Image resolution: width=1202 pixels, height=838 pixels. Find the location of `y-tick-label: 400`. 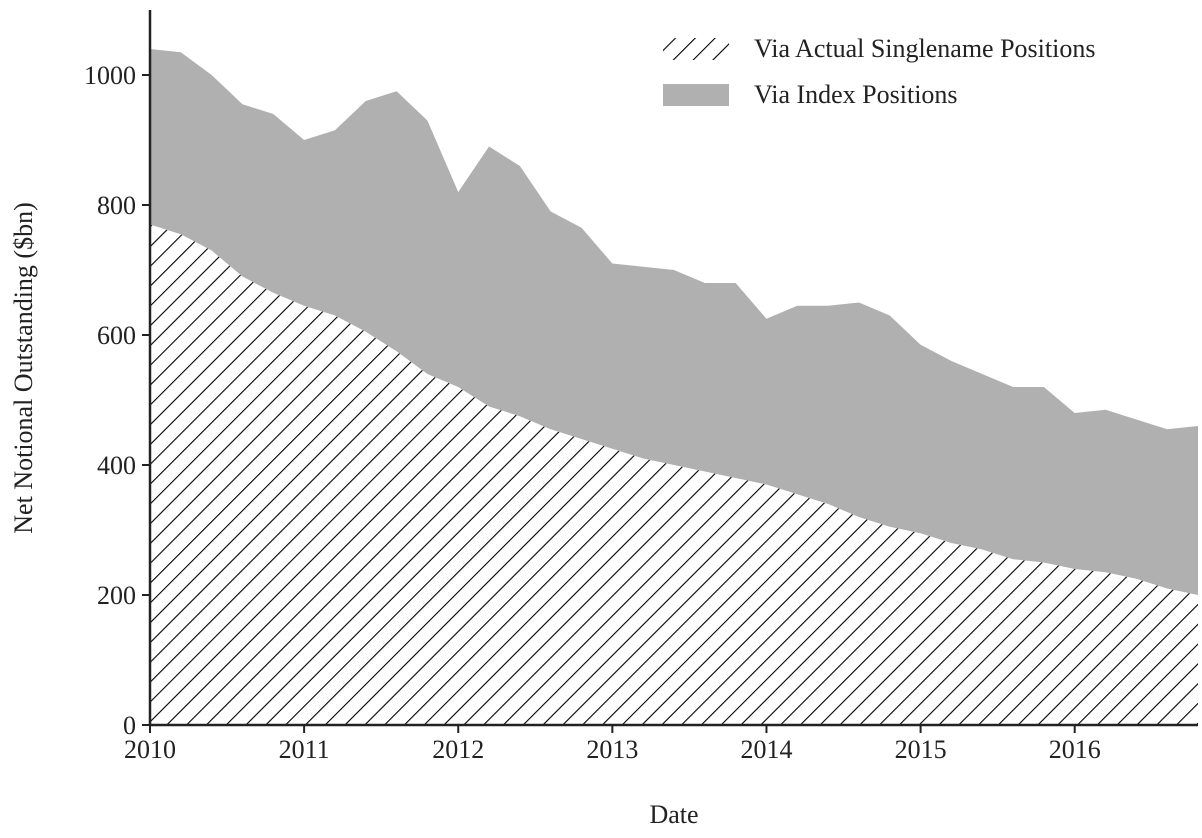

y-tick-label: 400 is located at coordinates (116, 465).